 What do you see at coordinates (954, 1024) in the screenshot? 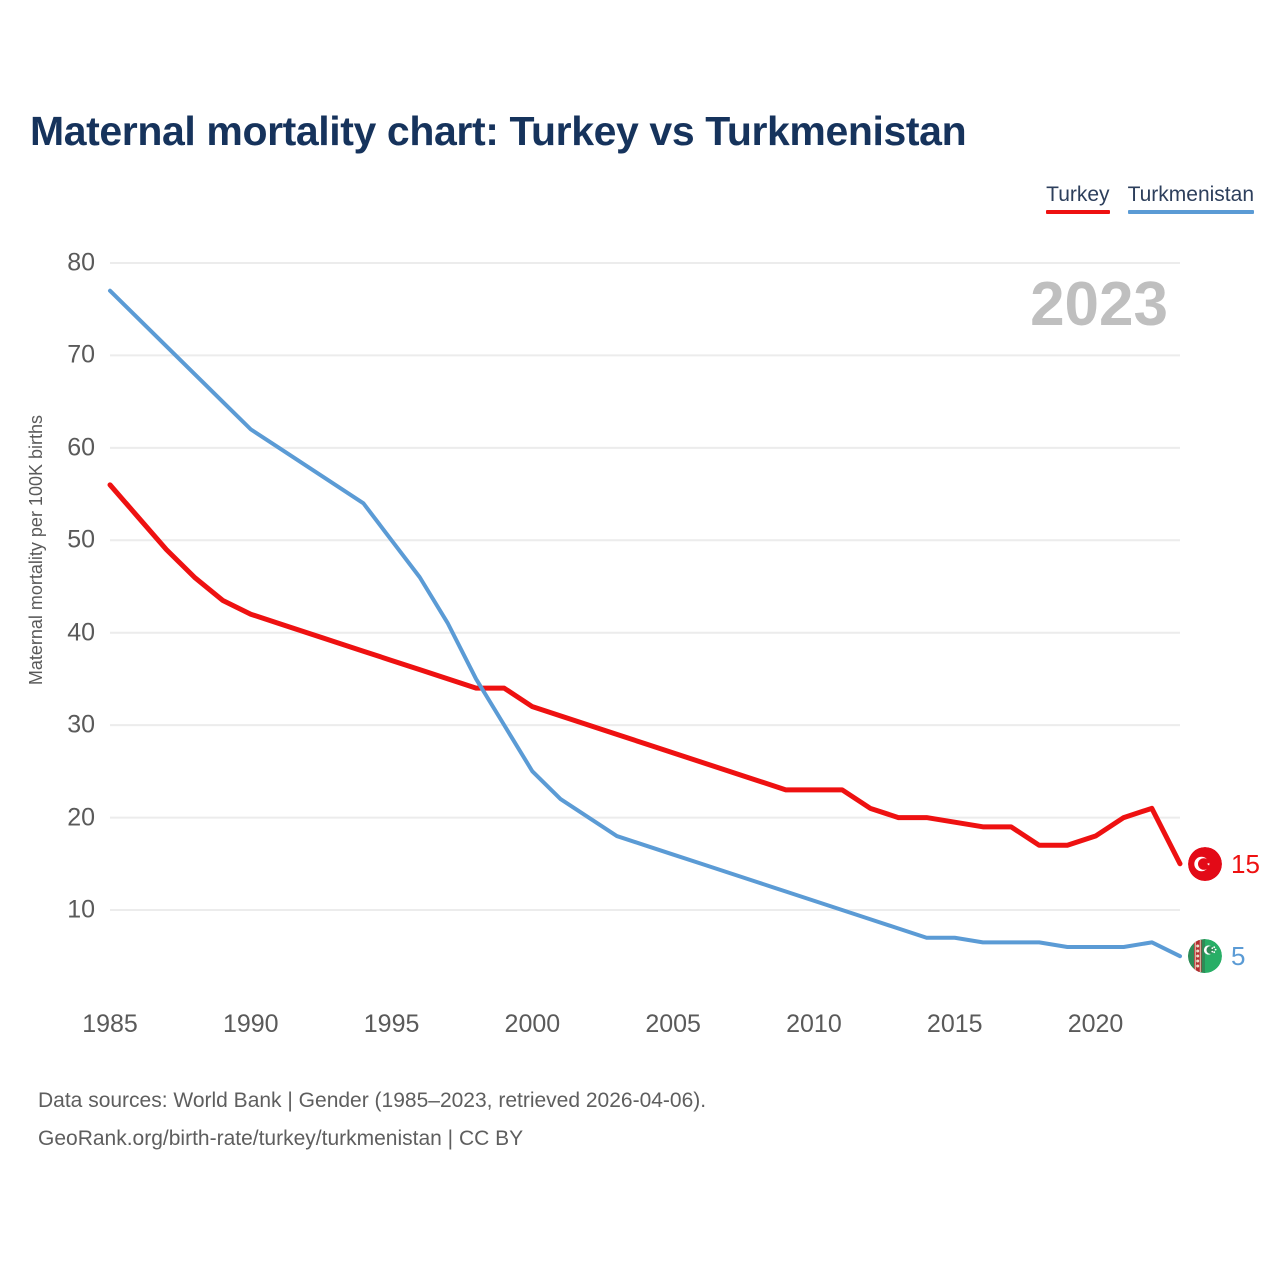
I see `x-tick-label: 2015` at bounding box center [954, 1024].